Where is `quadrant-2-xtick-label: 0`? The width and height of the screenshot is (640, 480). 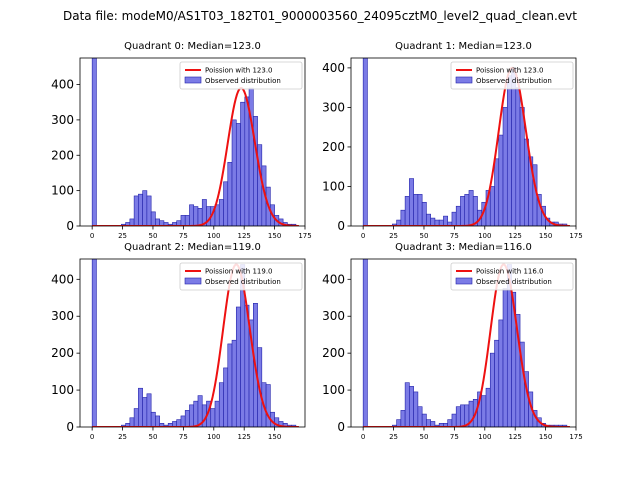
quadrant-2-xtick-label: 0 is located at coordinates (92, 437).